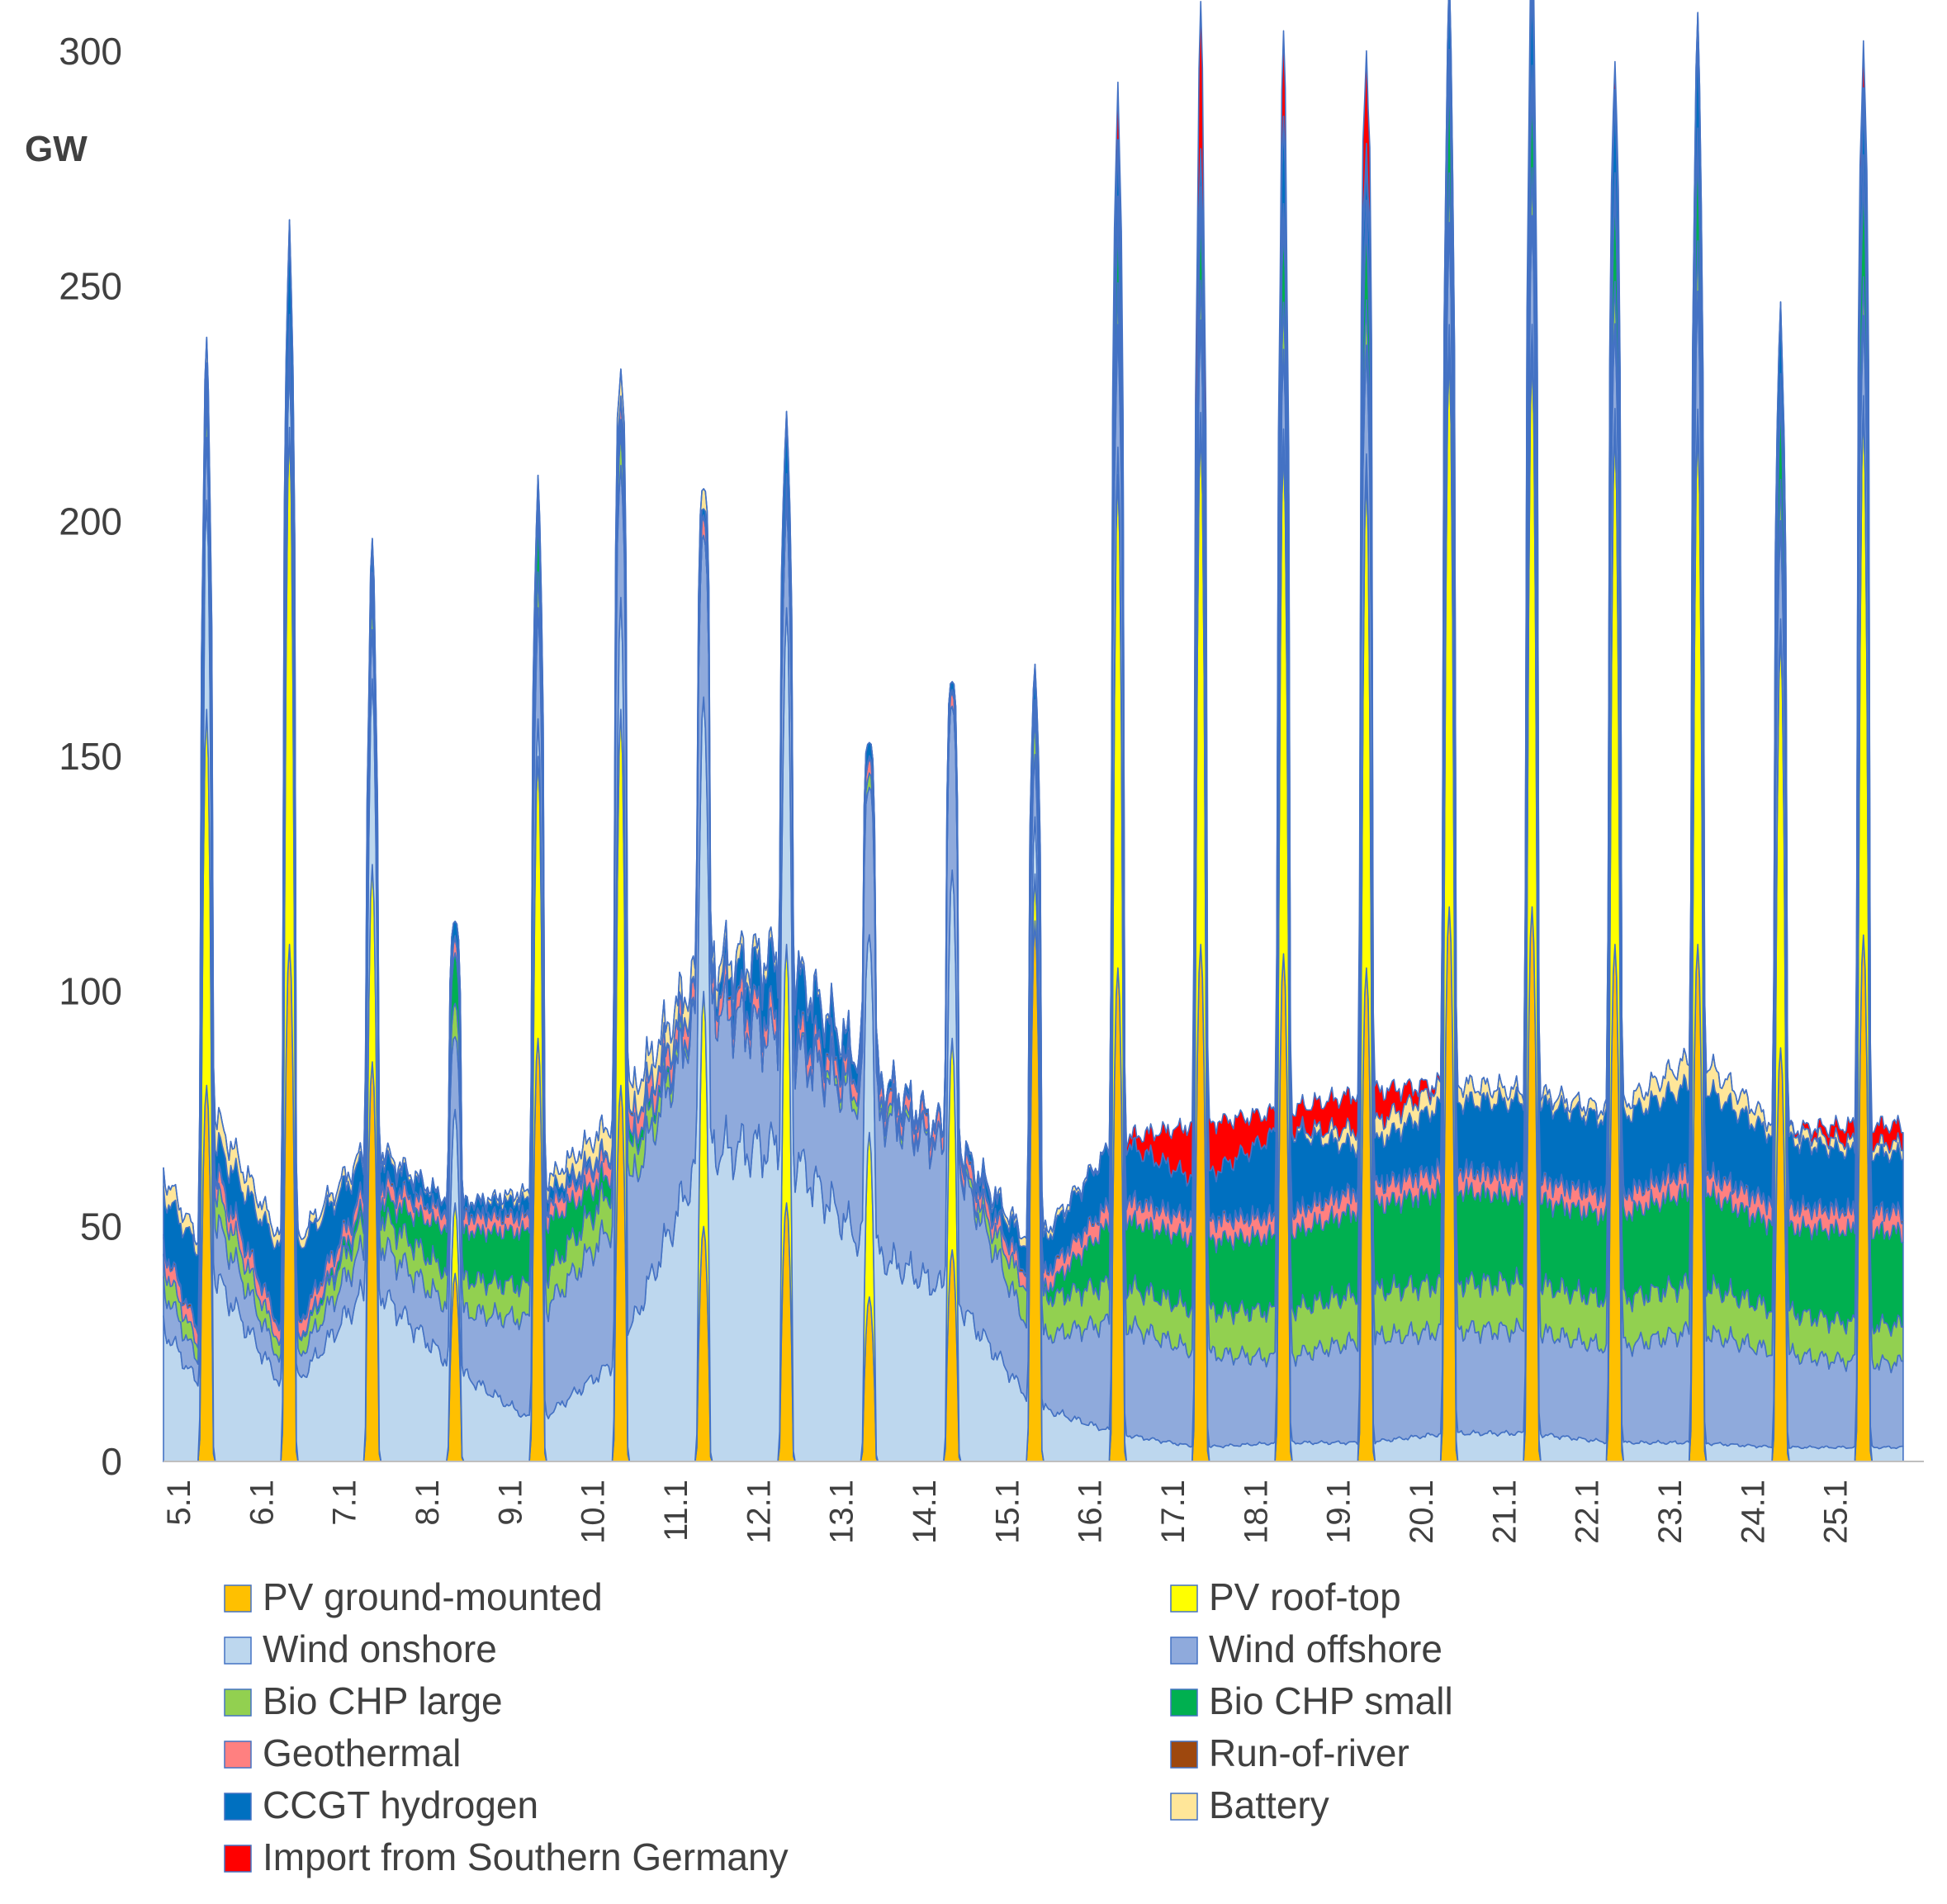 The image size is (1947, 1904). I want to click on x-tick-label: 13.1, so click(842, 1512).